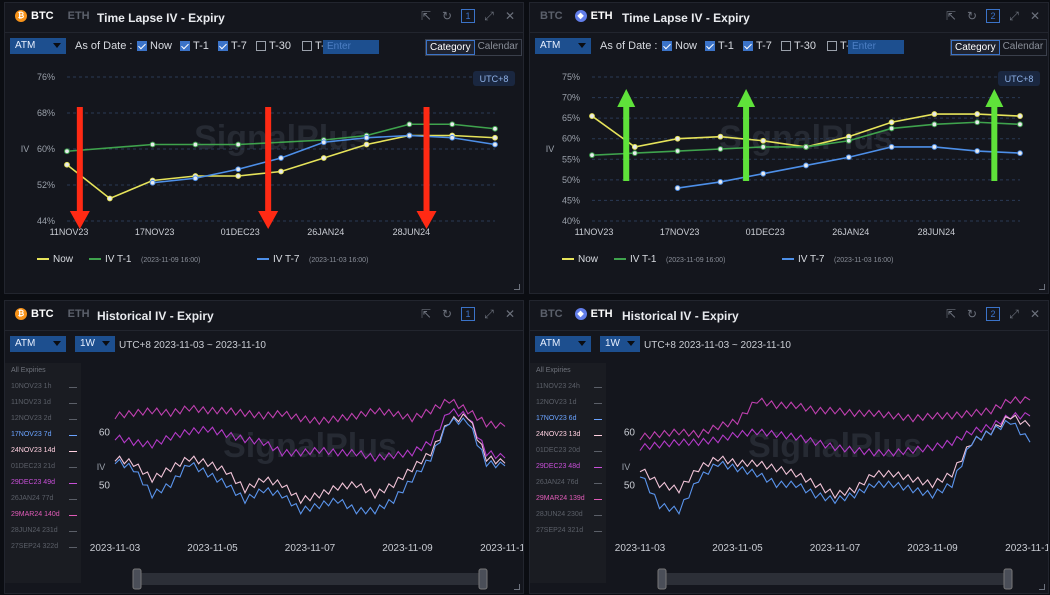 Image resolution: width=1050 pixels, height=595 pixels. What do you see at coordinates (105, 433) in the screenshot?
I see `y-tick-label: 60` at bounding box center [105, 433].